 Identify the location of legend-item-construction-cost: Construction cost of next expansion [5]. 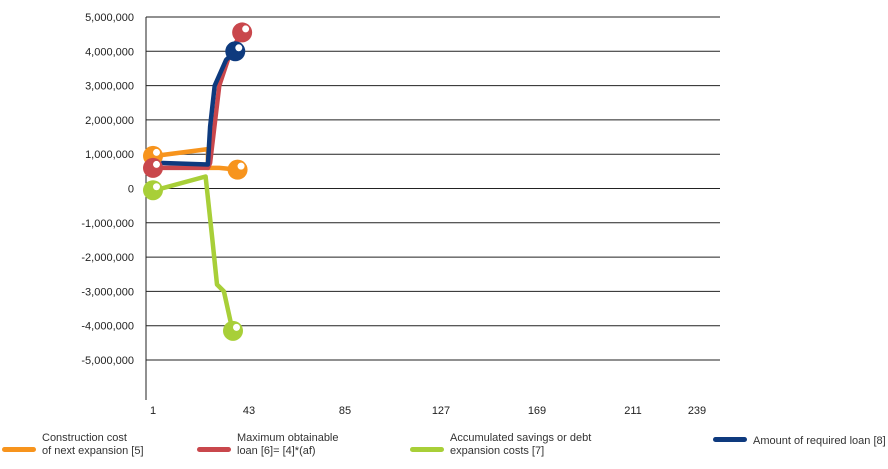
(73, 445).